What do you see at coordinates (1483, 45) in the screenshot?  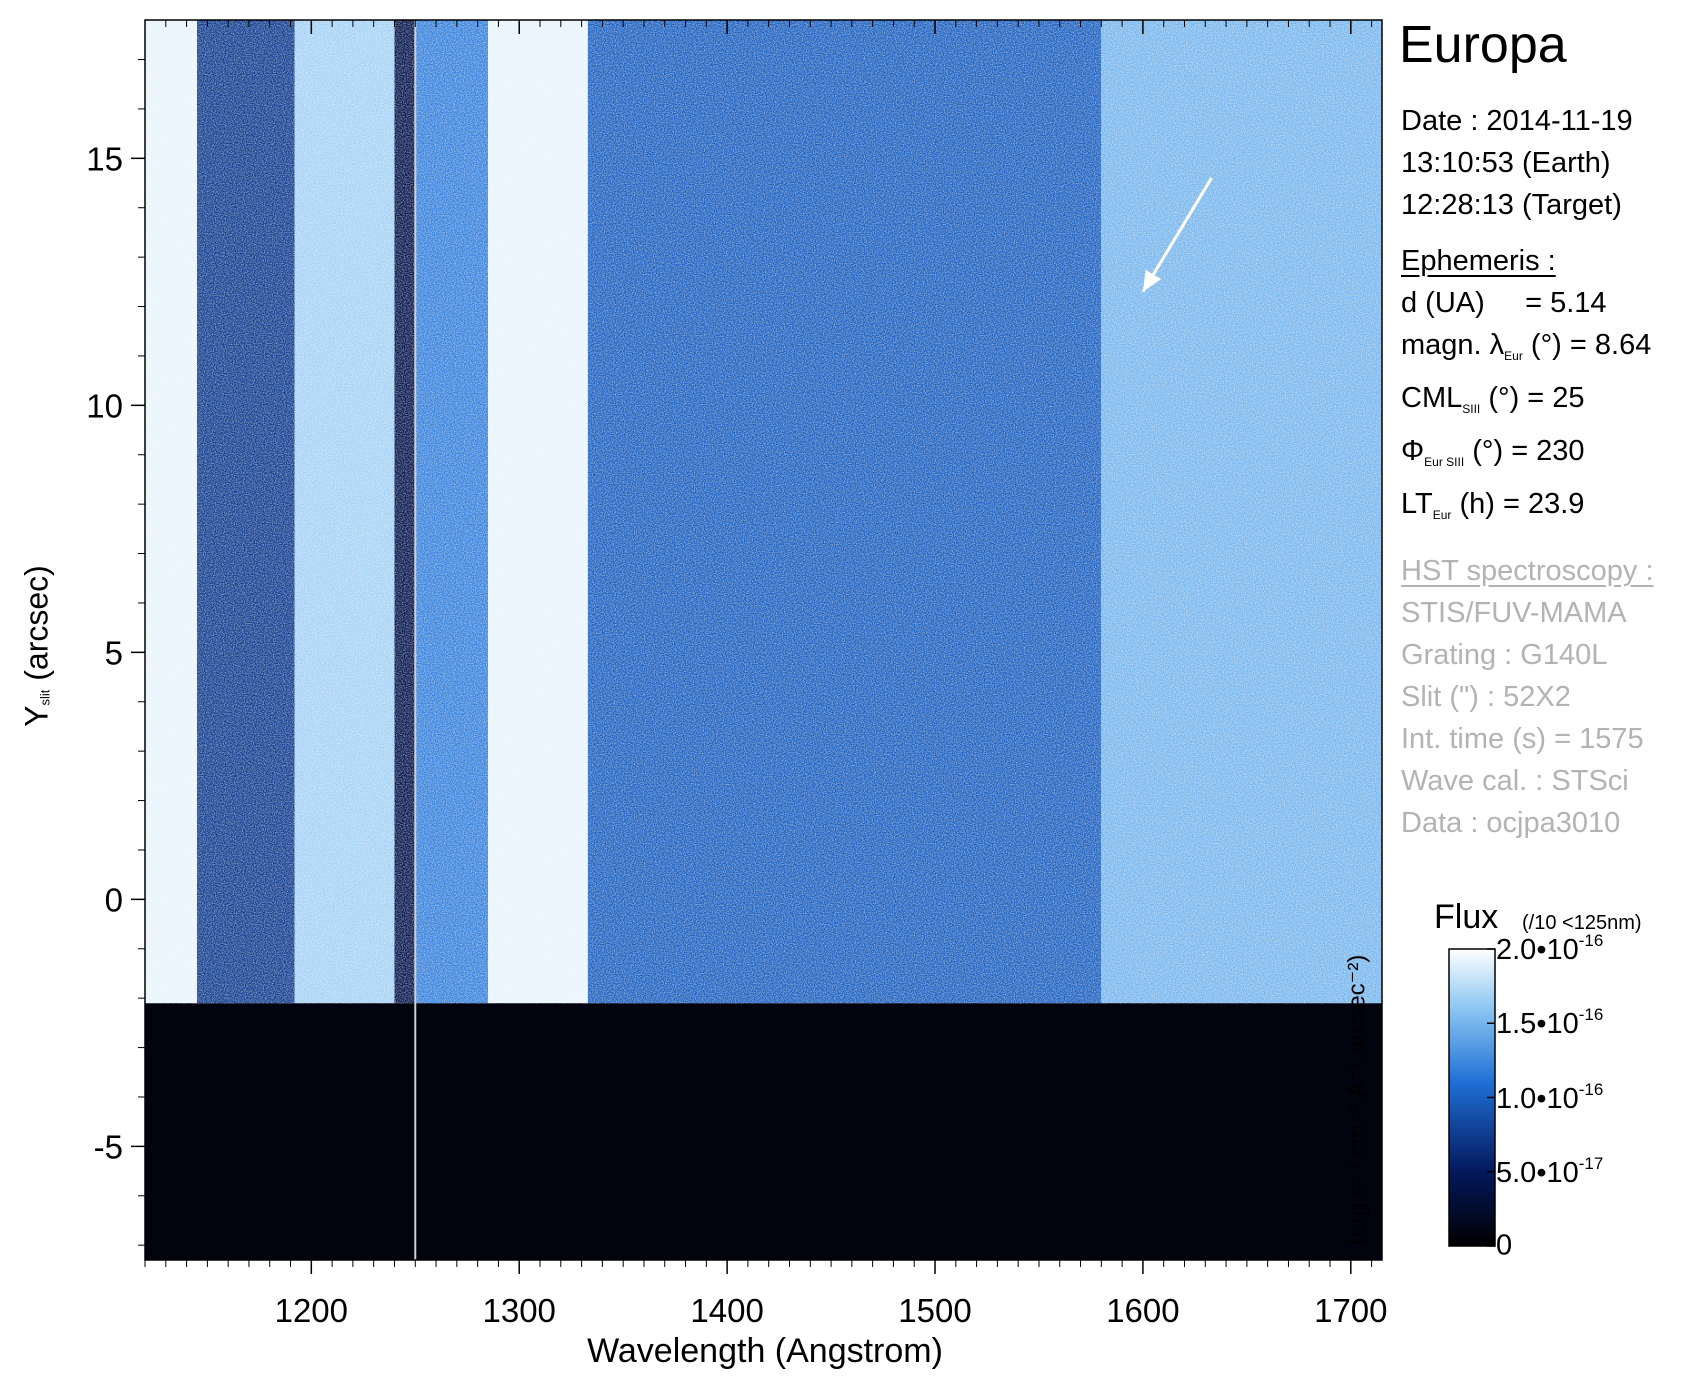 I see `object-title: Europa` at bounding box center [1483, 45].